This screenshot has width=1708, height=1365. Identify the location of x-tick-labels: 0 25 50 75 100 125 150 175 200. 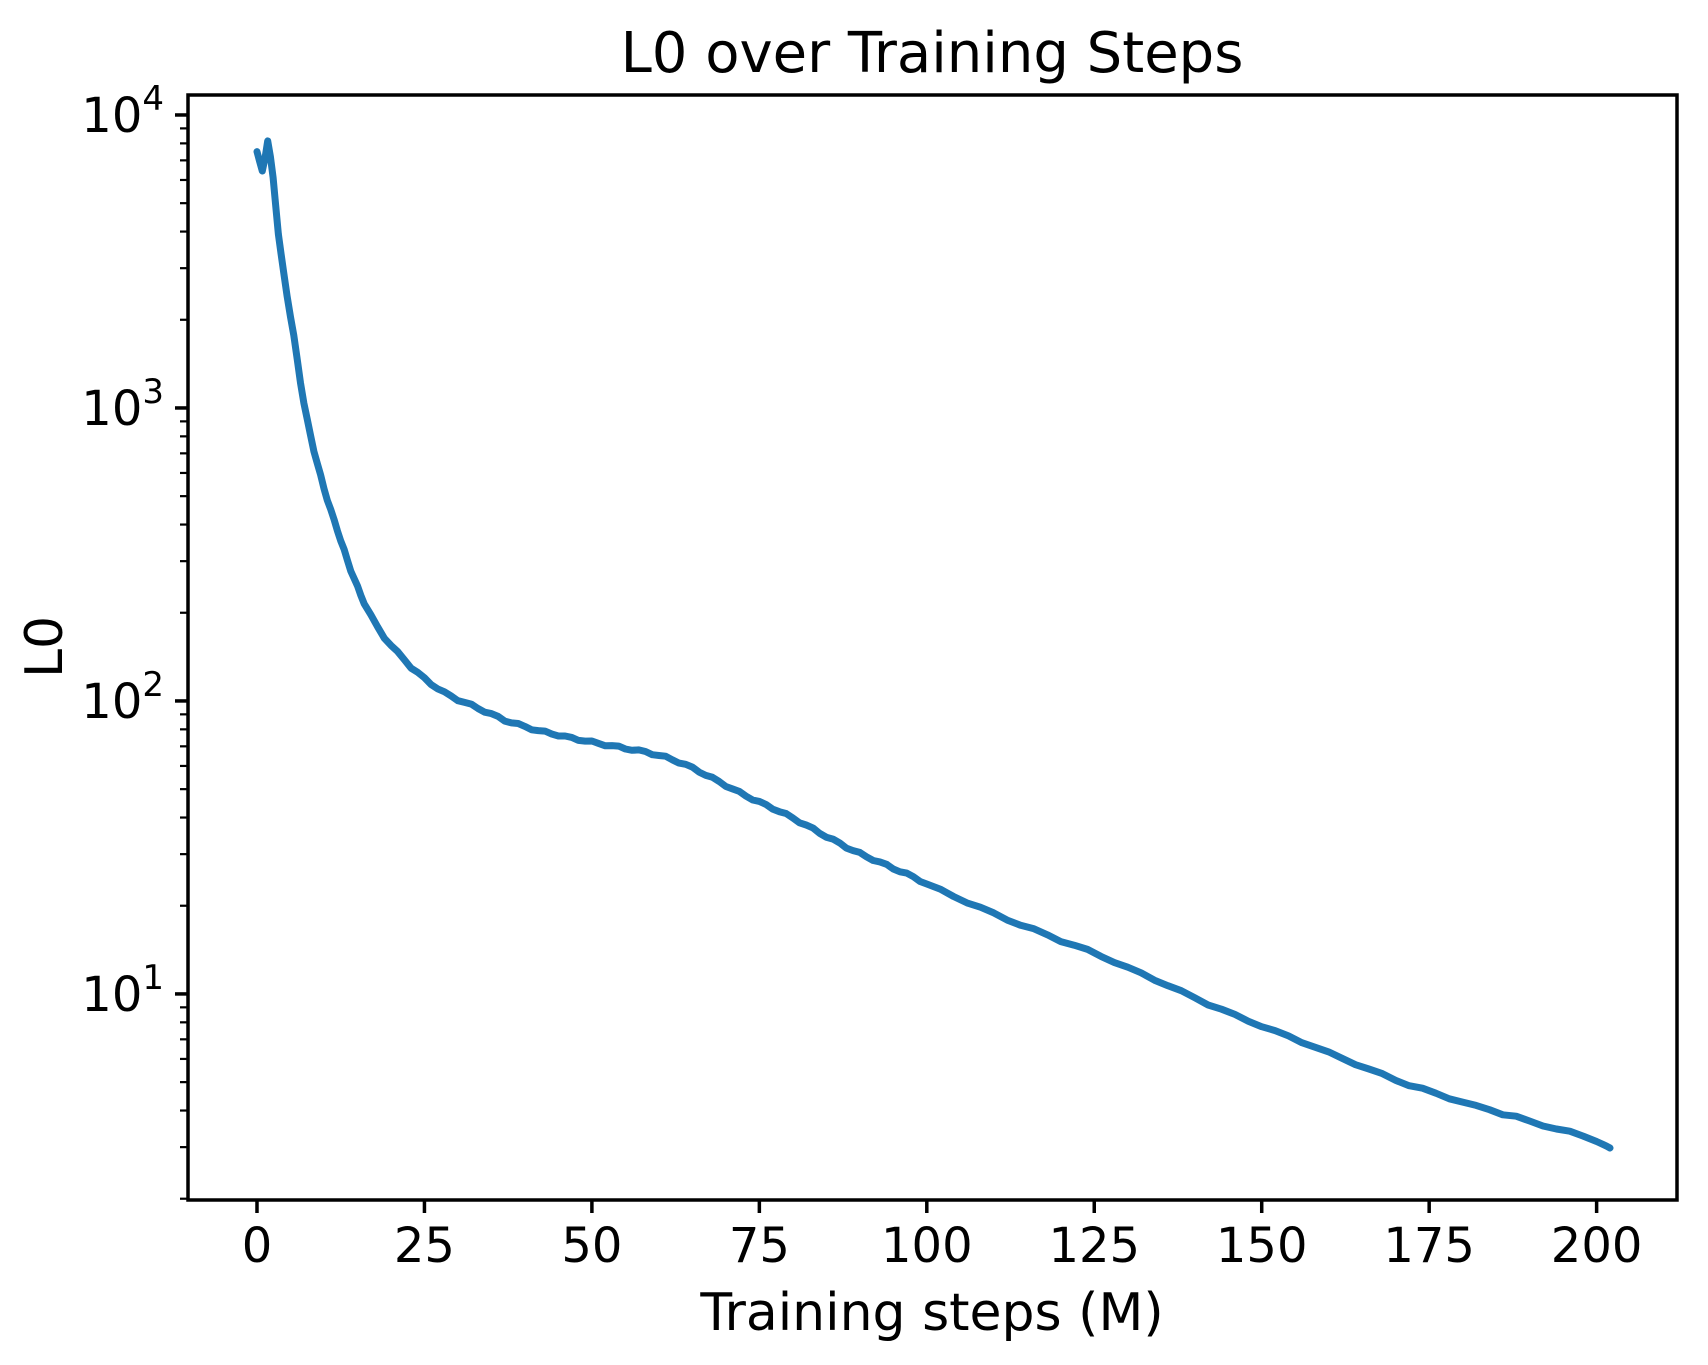
(942, 1246).